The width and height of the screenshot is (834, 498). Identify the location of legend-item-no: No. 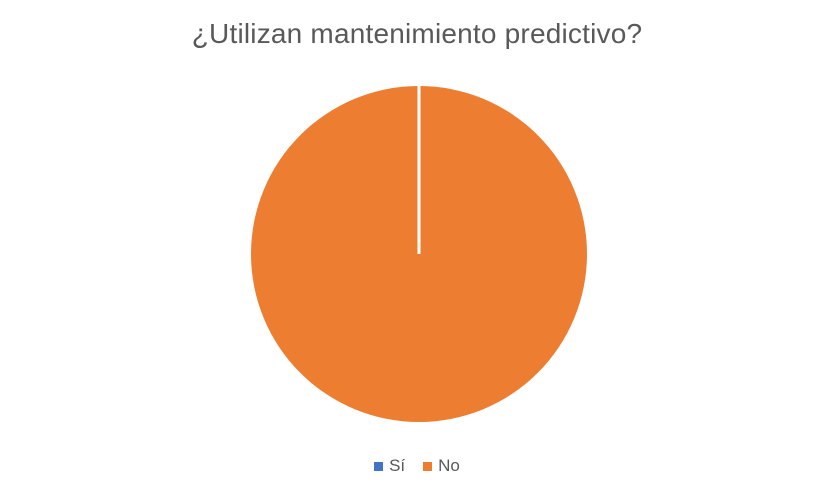
(441, 466).